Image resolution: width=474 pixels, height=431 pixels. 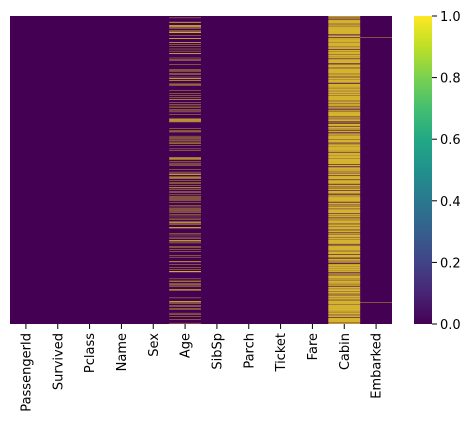 What do you see at coordinates (437, 171) in the screenshot?
I see `colorbar: 0.0 0.2 0.4 0.6 0.8 1.0` at bounding box center [437, 171].